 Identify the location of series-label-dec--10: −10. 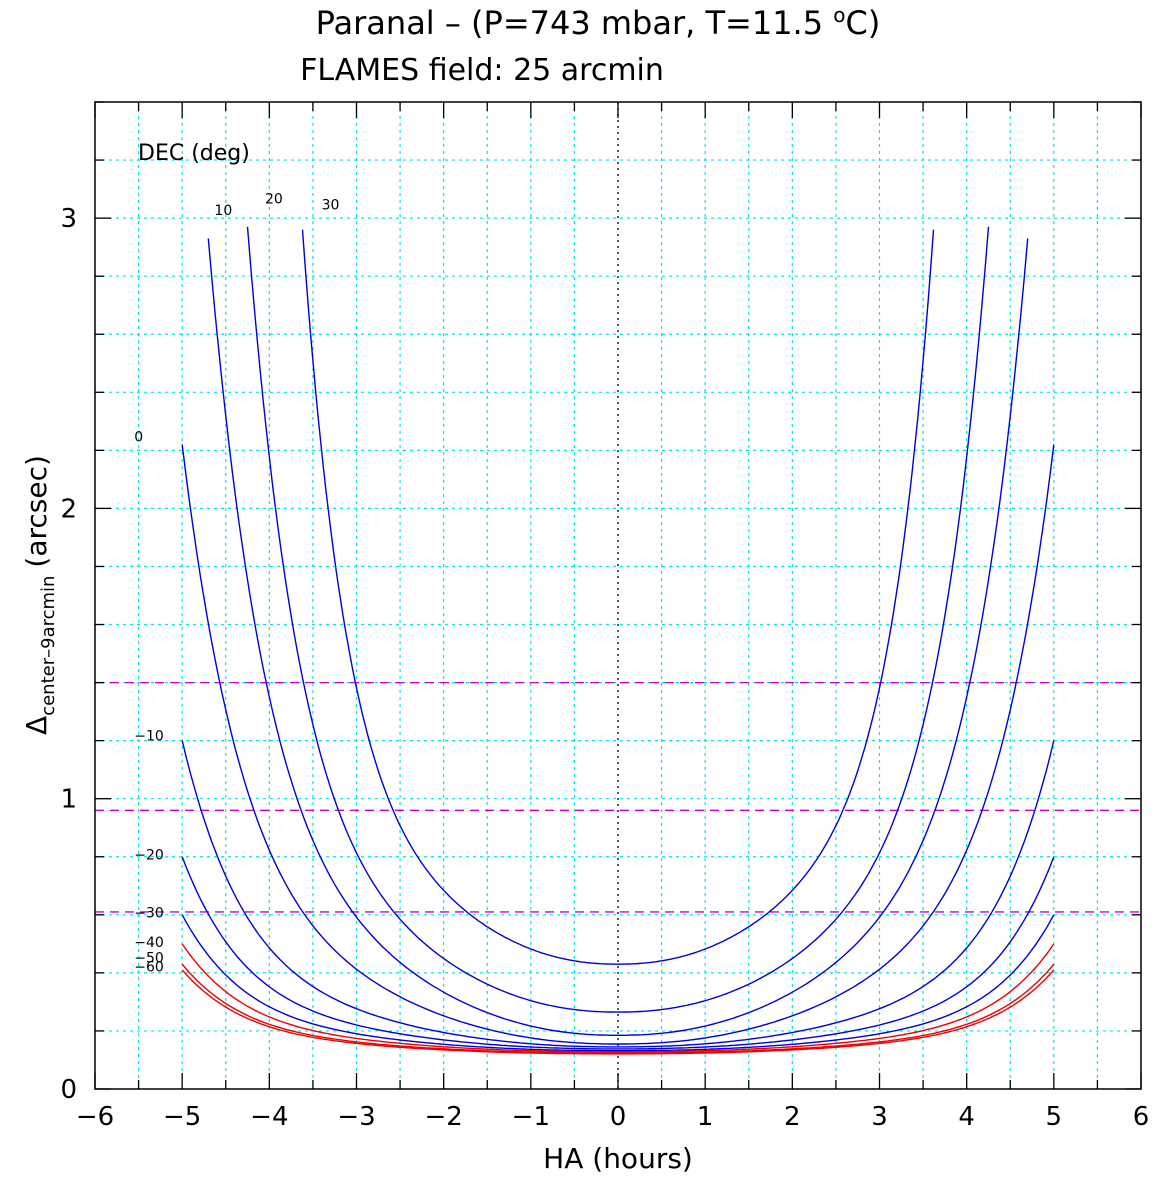
(149, 737).